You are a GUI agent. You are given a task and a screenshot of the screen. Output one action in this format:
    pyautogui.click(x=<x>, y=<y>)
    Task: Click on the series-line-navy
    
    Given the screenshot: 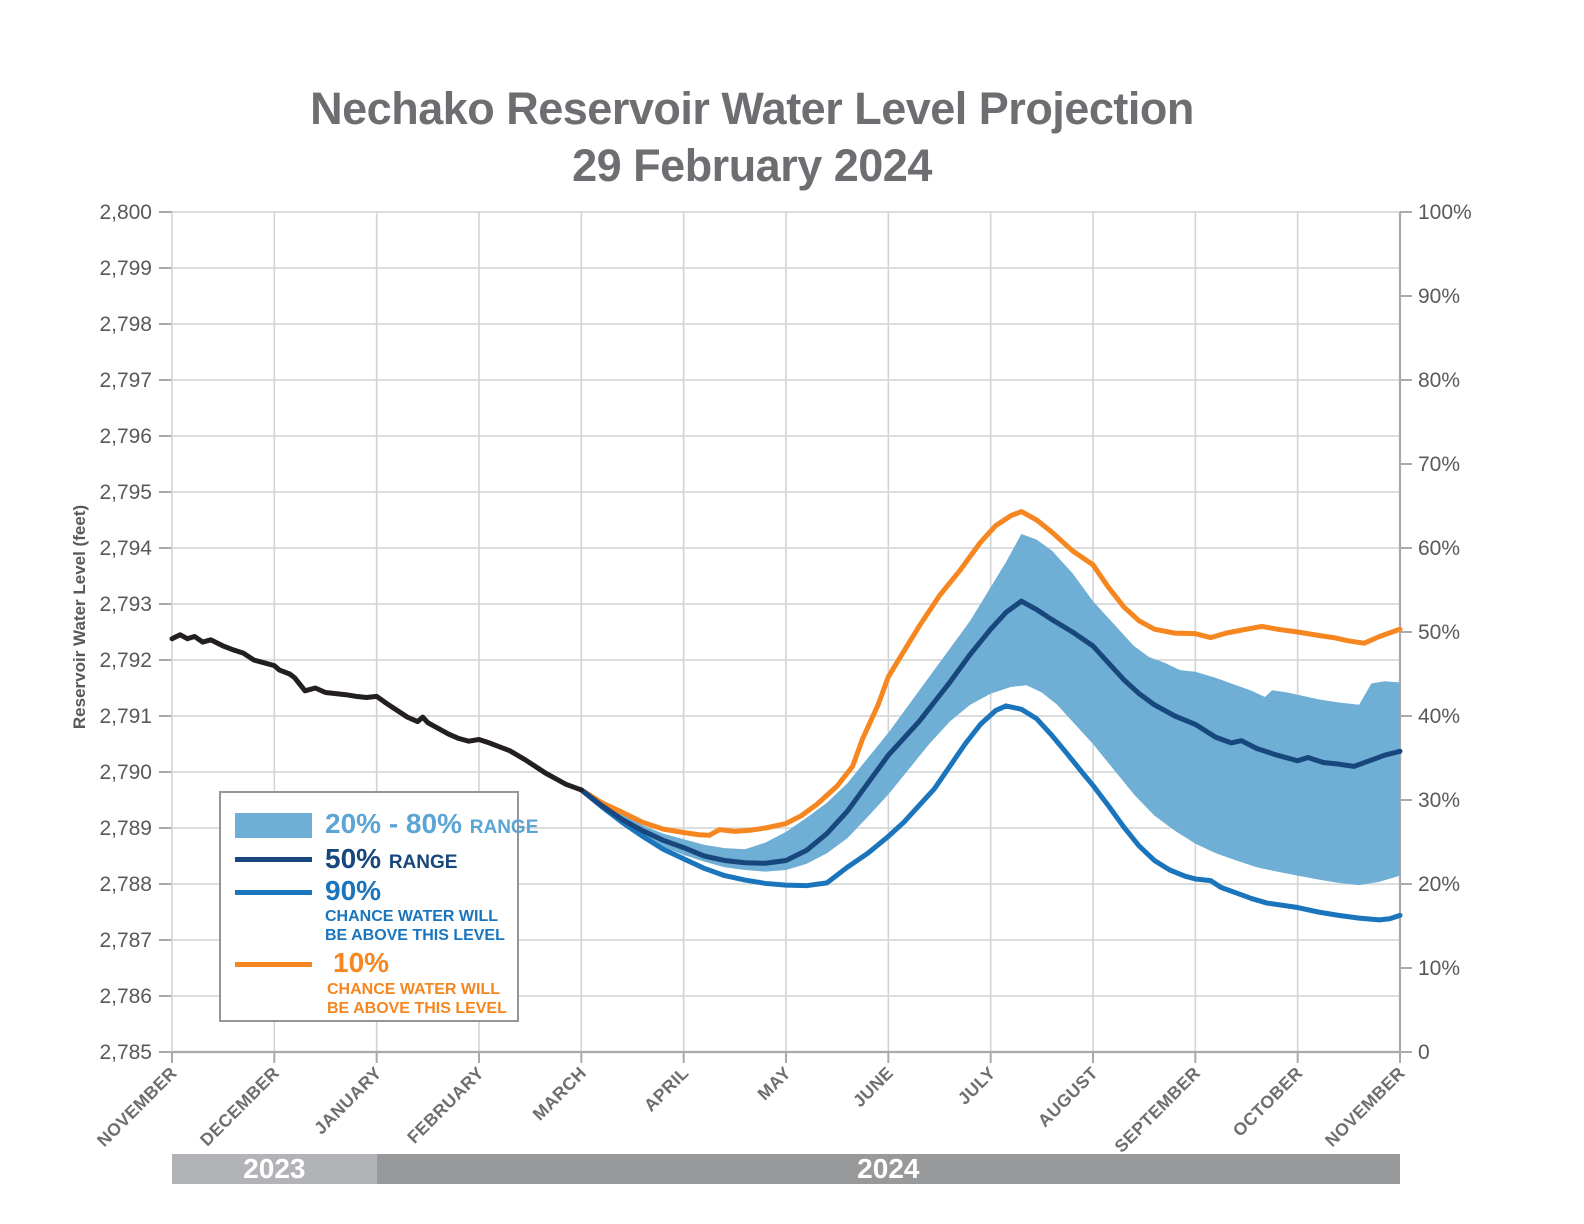 What is the action you would take?
    pyautogui.click(x=990, y=732)
    